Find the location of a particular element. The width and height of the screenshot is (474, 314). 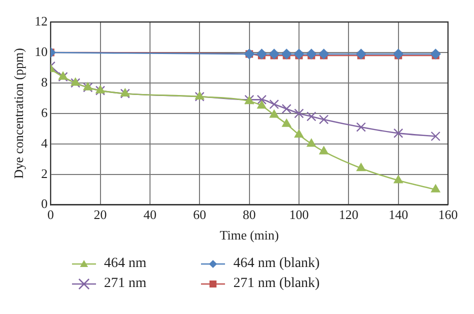

x-tick-label: 20 is located at coordinates (100, 214).